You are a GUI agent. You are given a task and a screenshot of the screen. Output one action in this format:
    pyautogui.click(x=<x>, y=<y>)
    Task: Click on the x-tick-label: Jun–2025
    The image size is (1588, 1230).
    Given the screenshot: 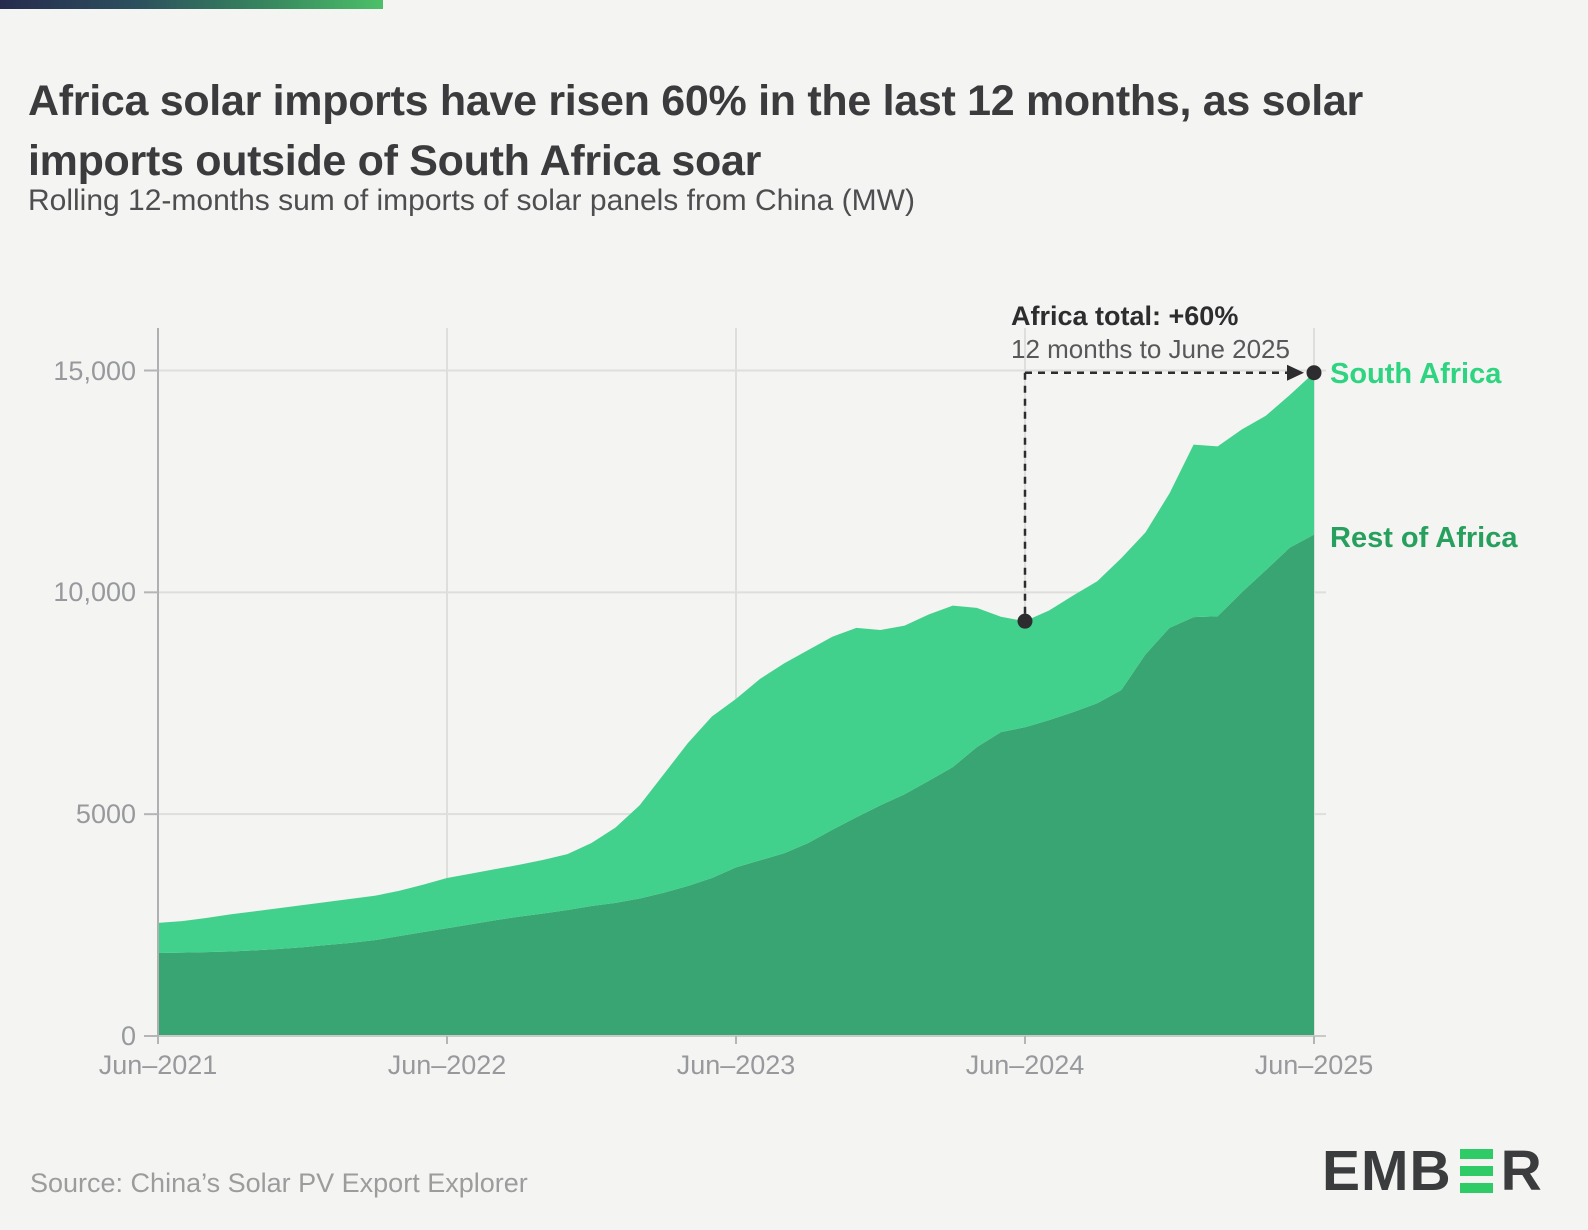 What is the action you would take?
    pyautogui.click(x=1314, y=1065)
    